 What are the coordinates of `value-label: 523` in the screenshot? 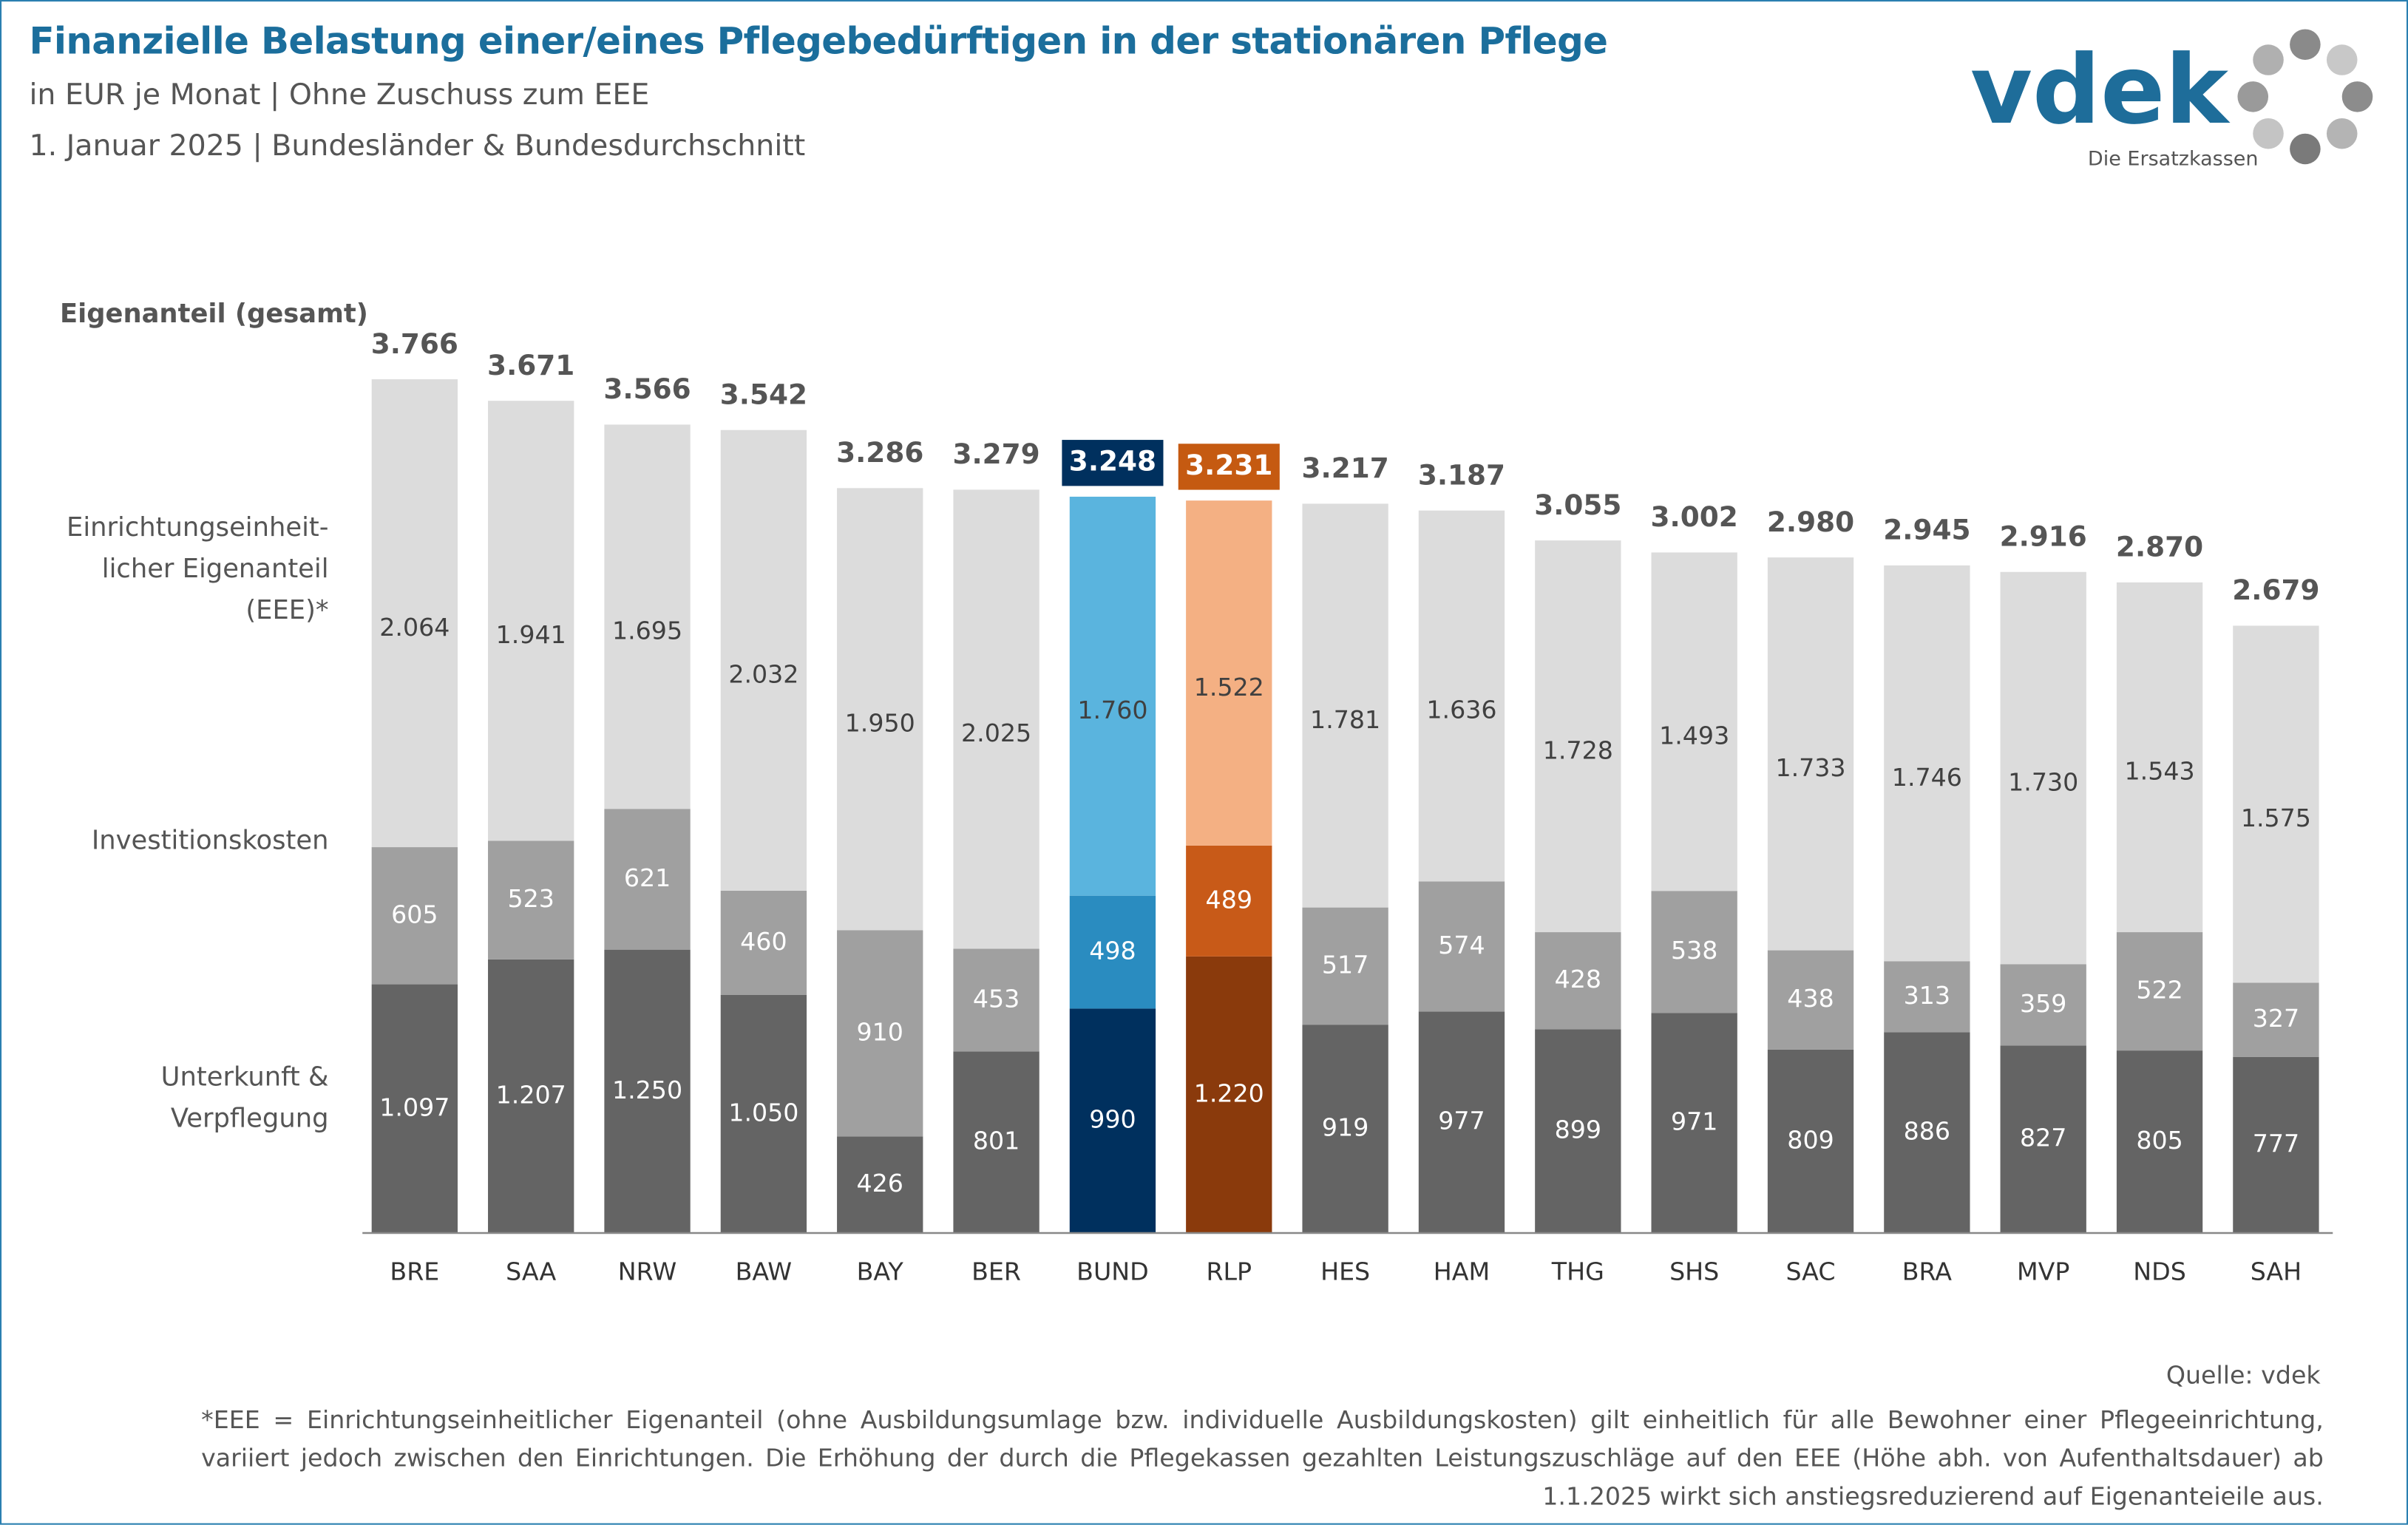 It's located at (530, 898).